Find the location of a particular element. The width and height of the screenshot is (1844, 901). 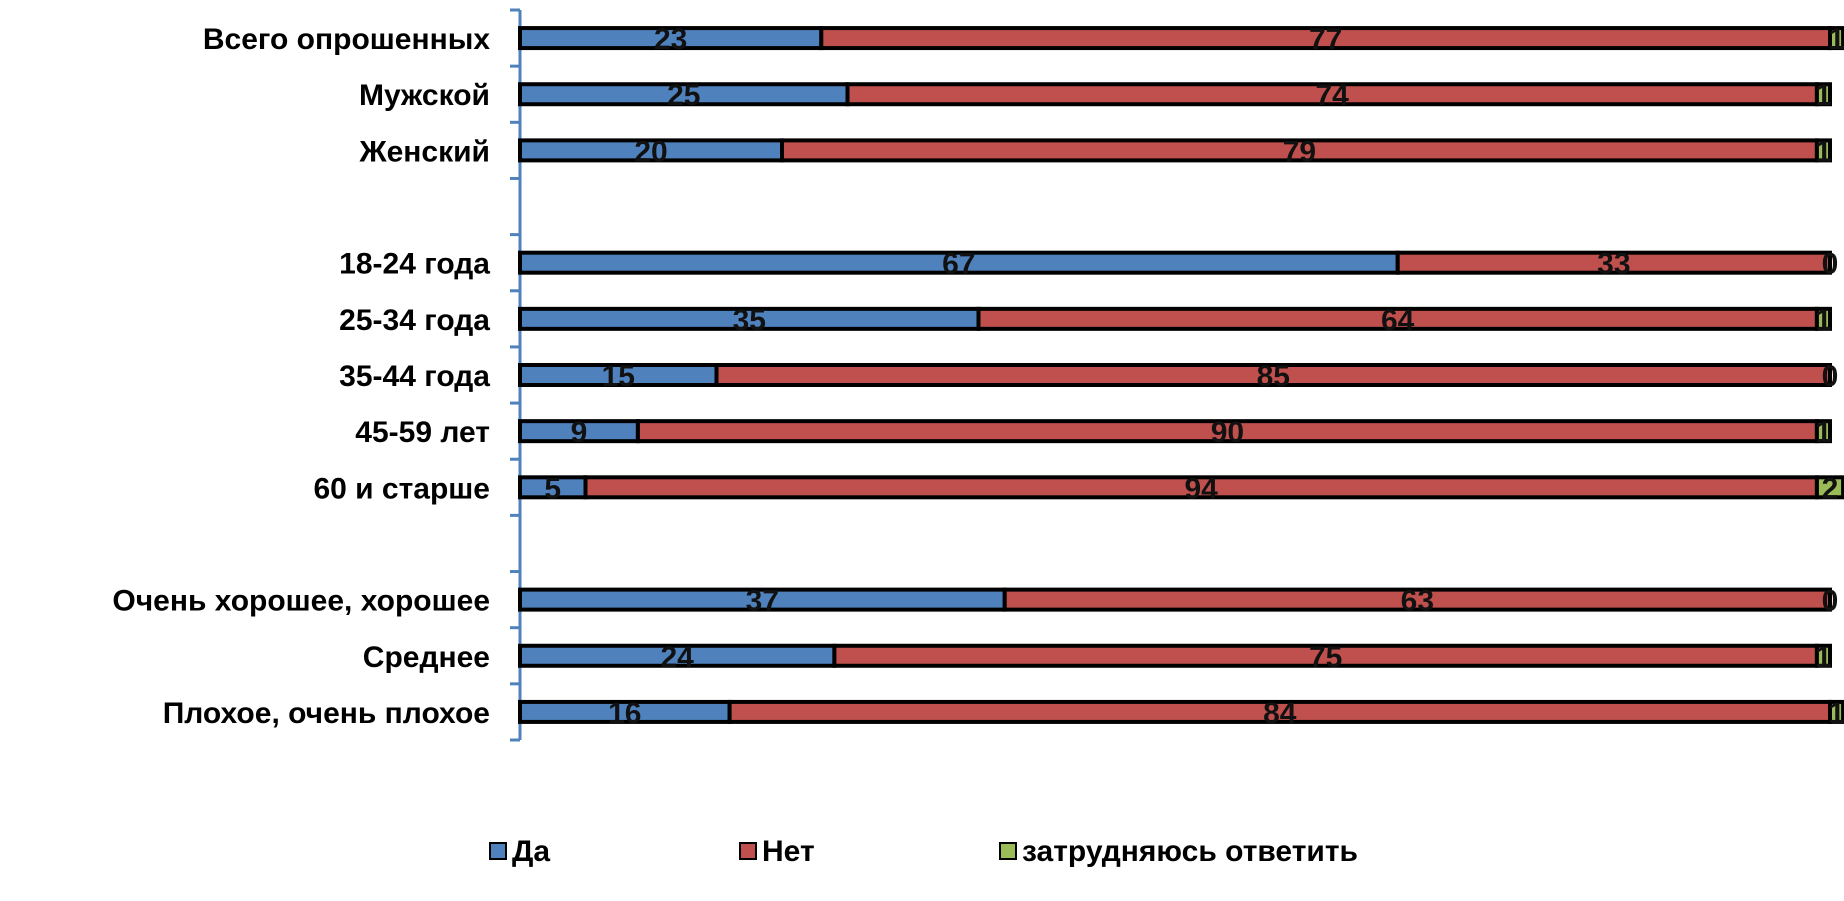

category-label-1: Мужской is located at coordinates (424, 95).